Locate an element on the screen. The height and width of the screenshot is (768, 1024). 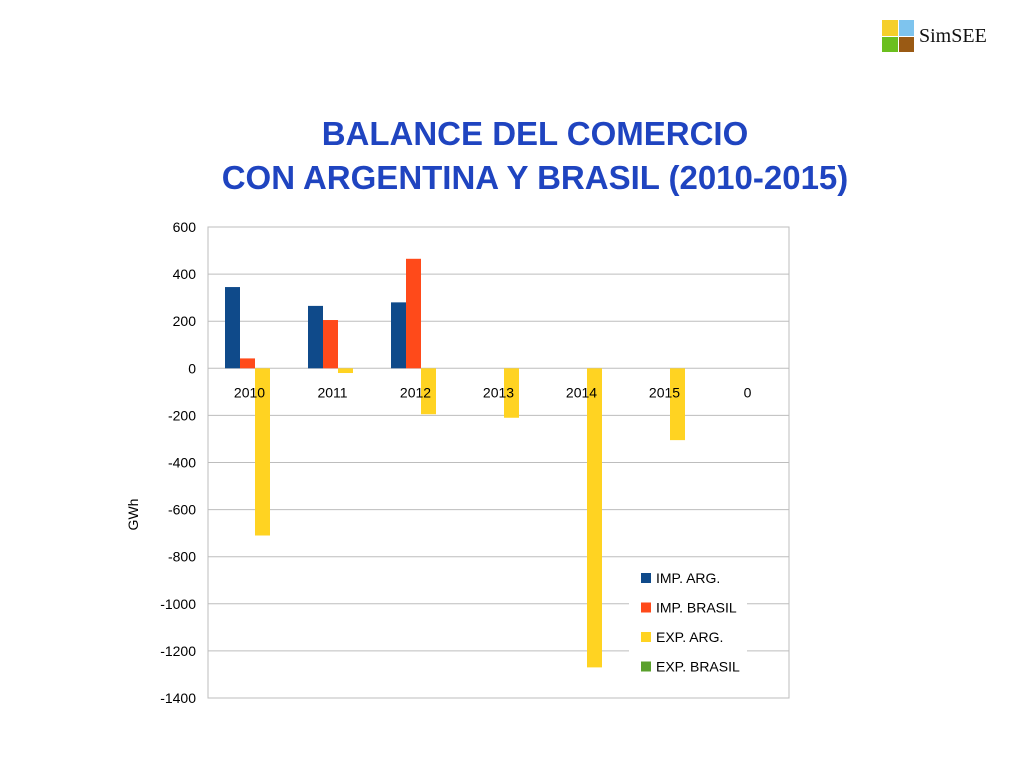
bar-exp-arg-2011 is located at coordinates (345, 371).